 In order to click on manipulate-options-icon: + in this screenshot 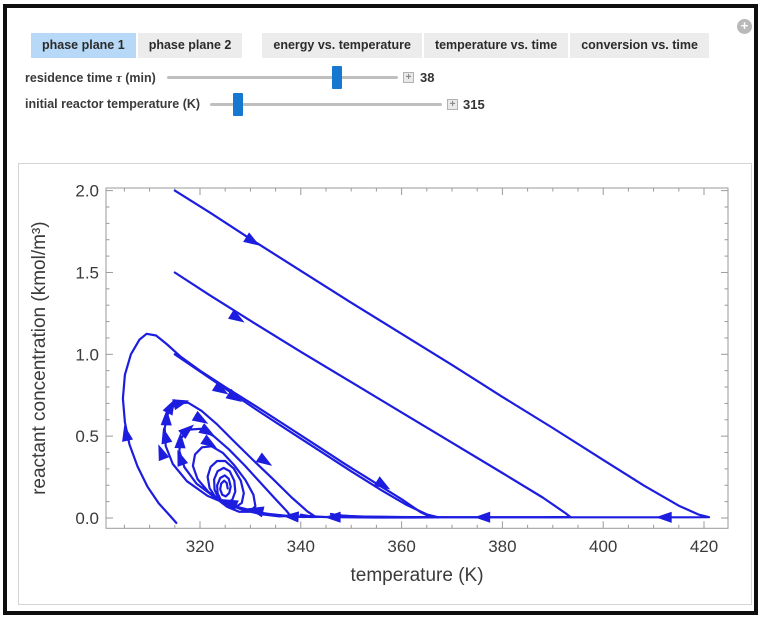, I will do `click(744, 26)`.